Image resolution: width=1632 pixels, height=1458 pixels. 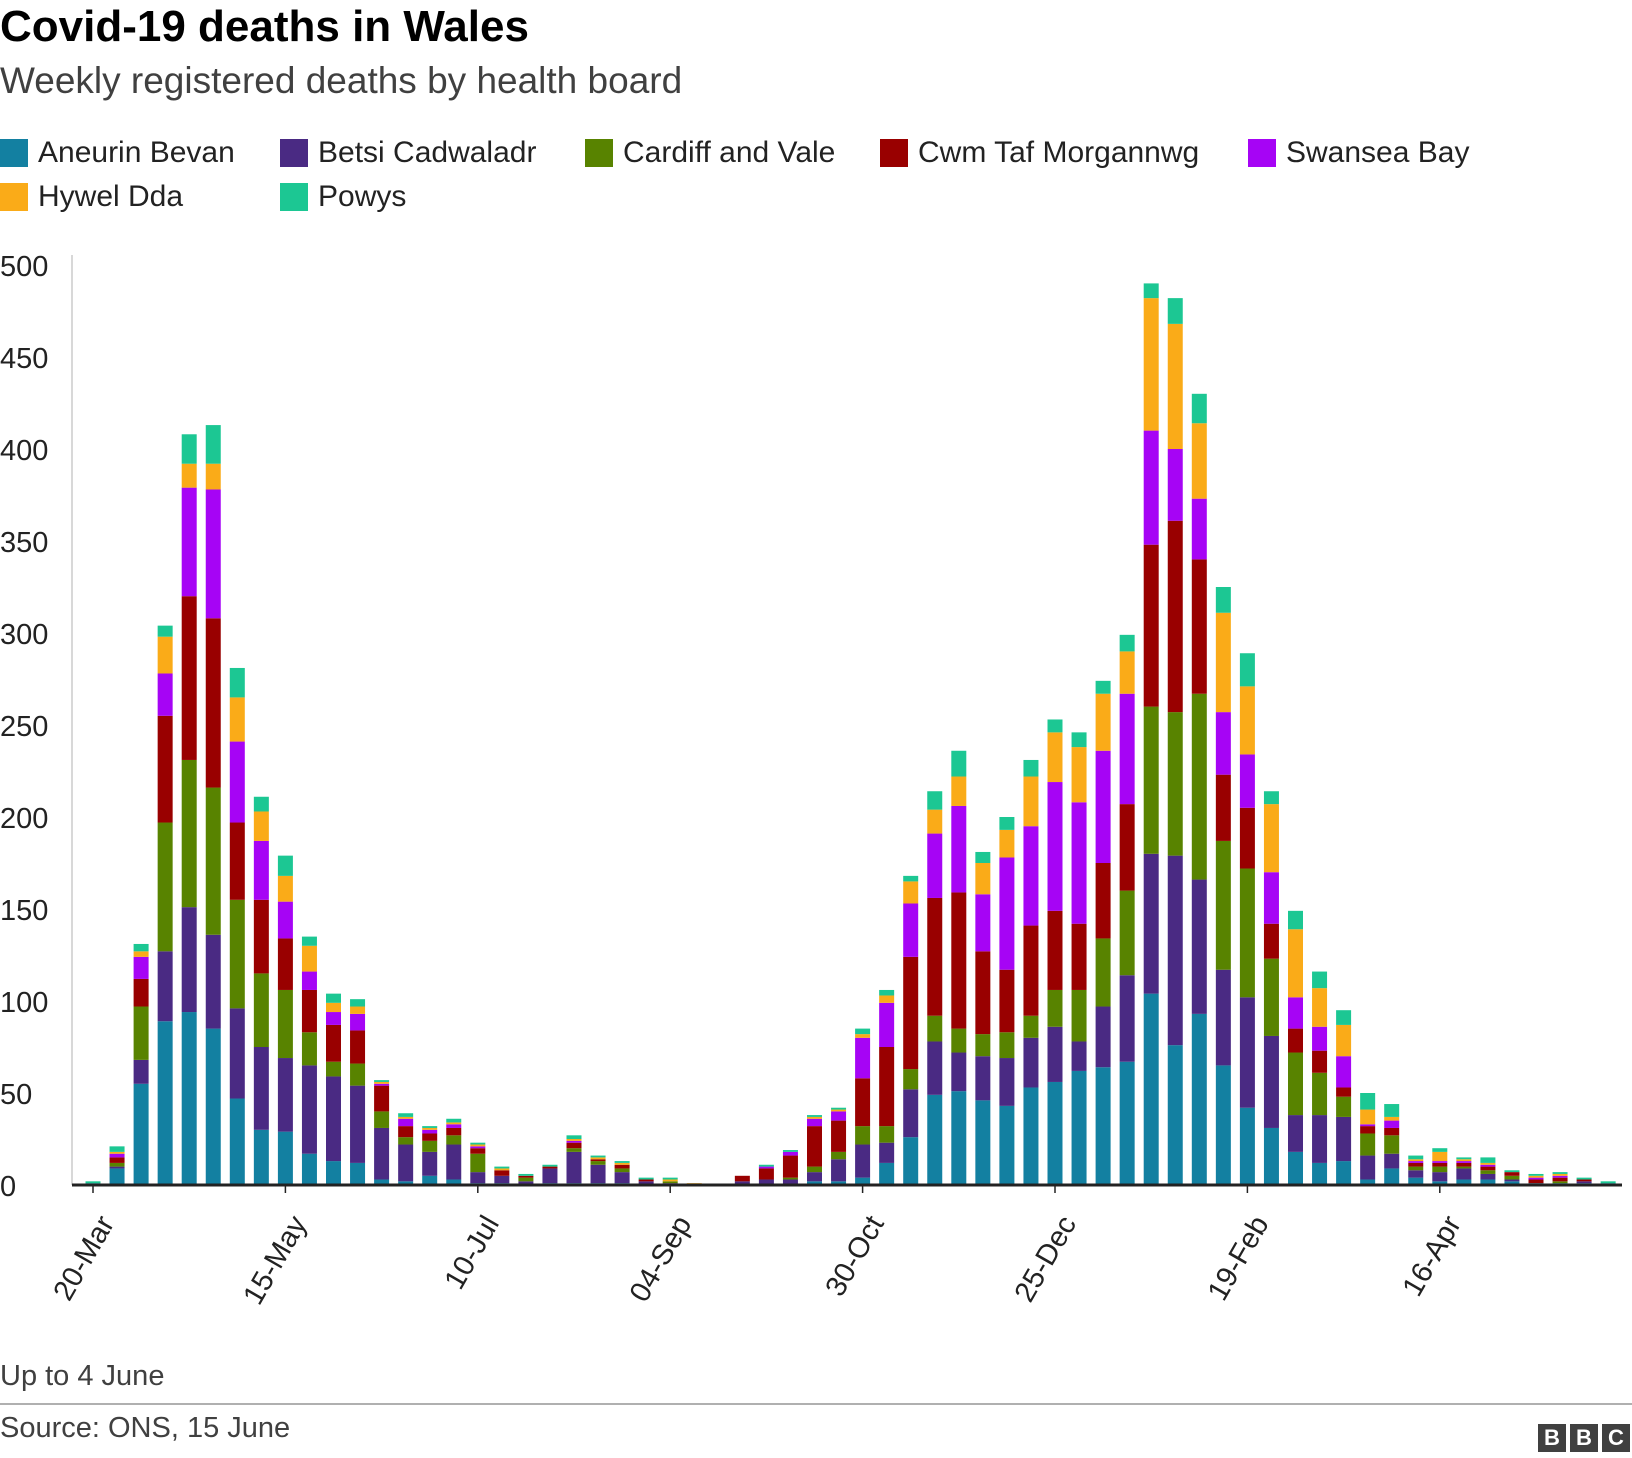 I want to click on bar-stack-13-Nov, so click(x=911, y=1030).